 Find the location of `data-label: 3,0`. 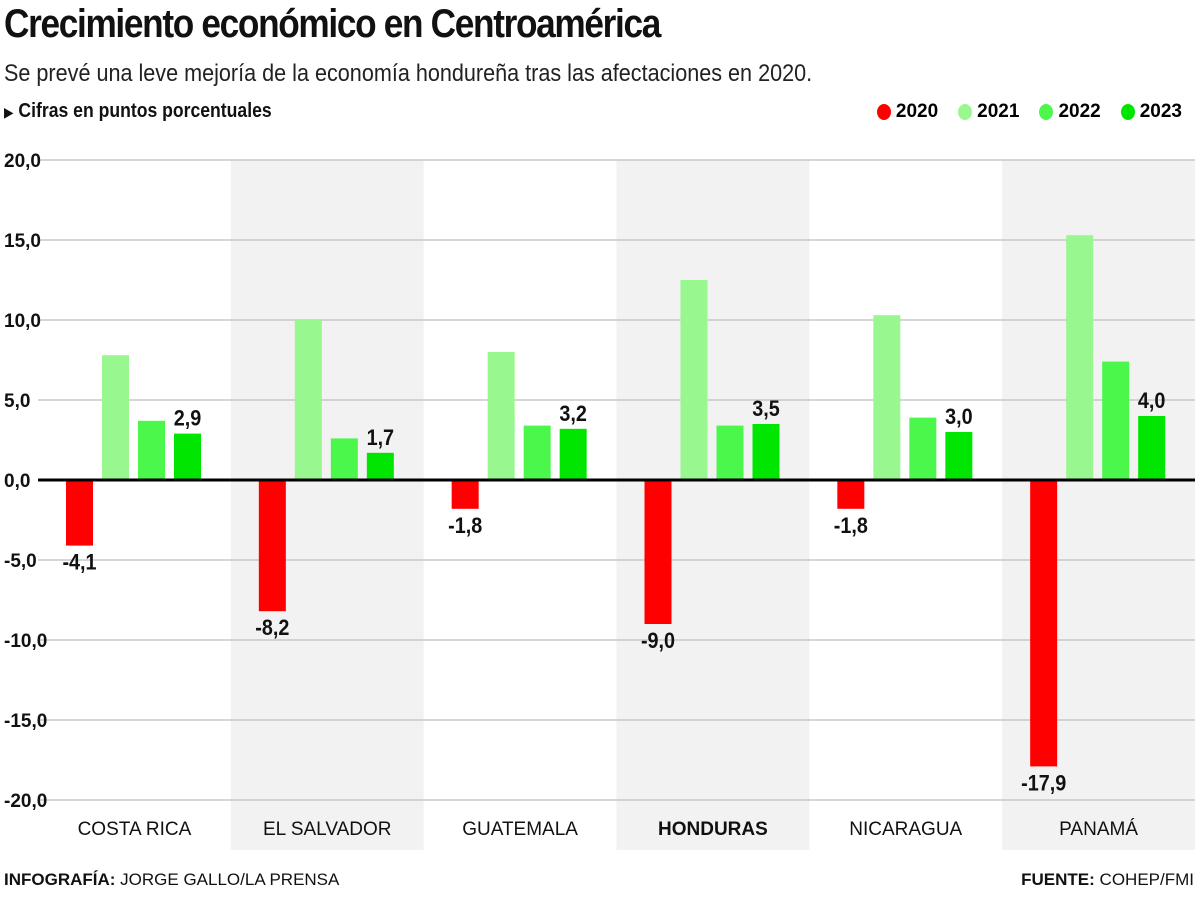

data-label: 3,0 is located at coordinates (959, 417).